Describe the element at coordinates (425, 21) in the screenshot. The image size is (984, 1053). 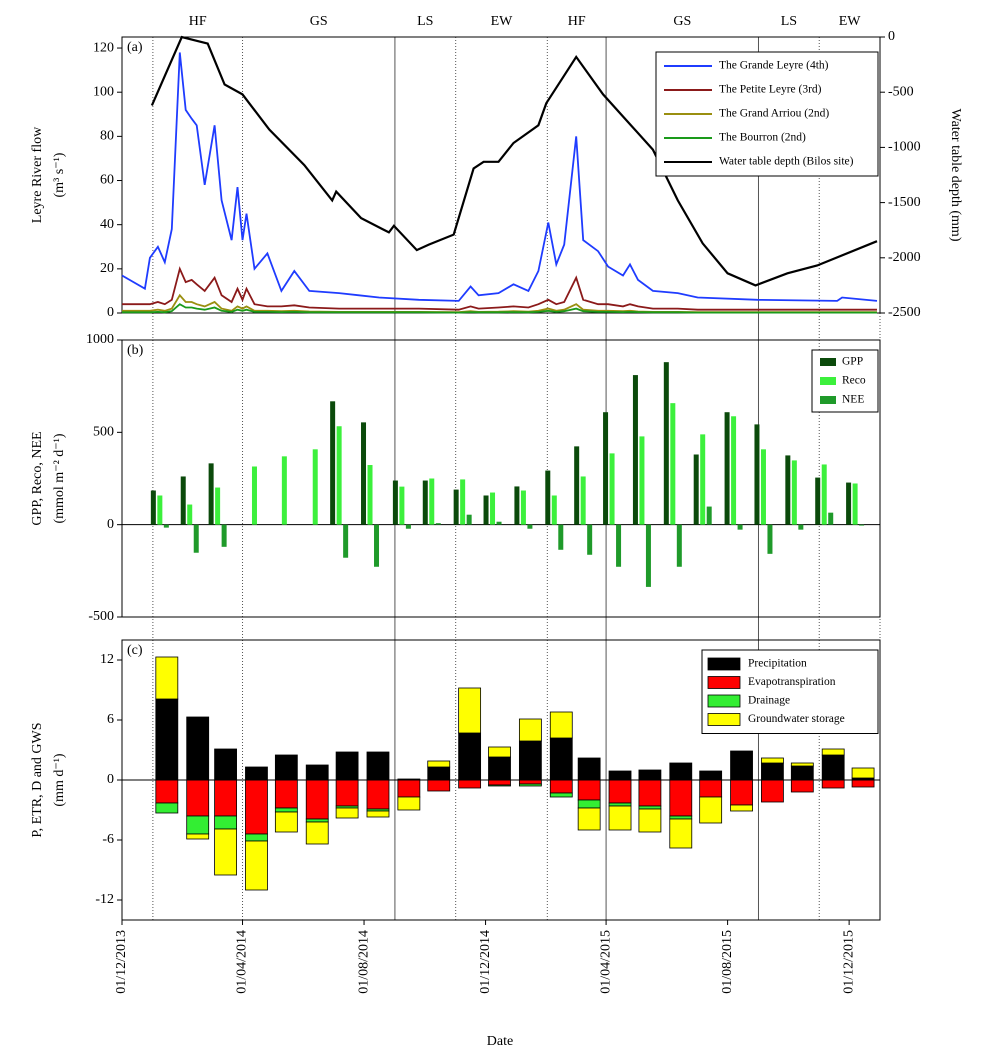
I see `season-label: LS` at that location.